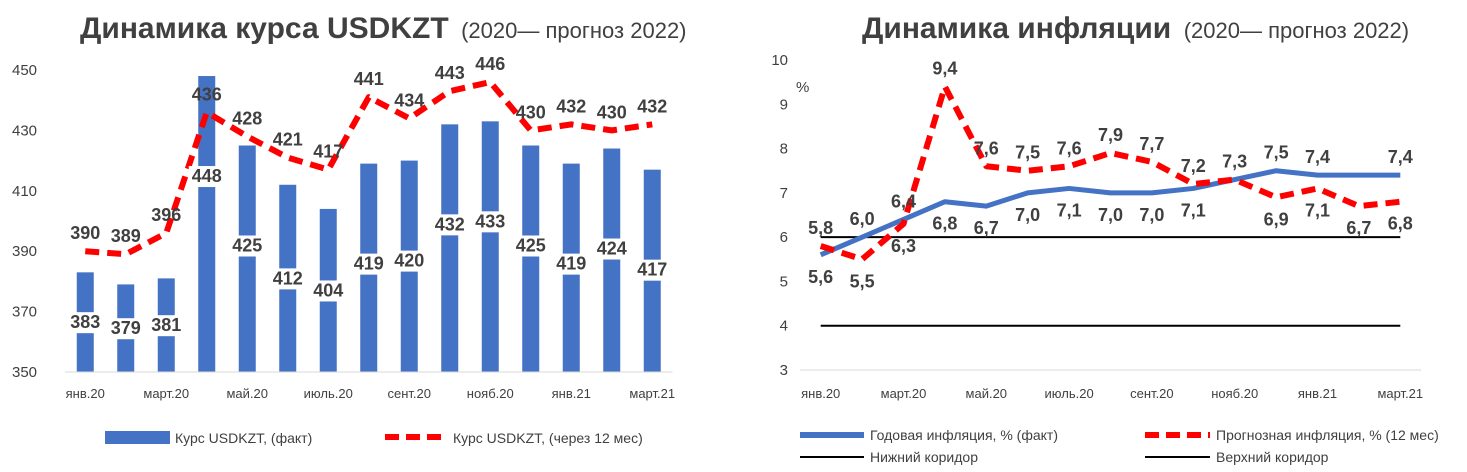  What do you see at coordinates (1272, 457) in the screenshot?
I see `legend-label-upper: Верхний коридор` at bounding box center [1272, 457].